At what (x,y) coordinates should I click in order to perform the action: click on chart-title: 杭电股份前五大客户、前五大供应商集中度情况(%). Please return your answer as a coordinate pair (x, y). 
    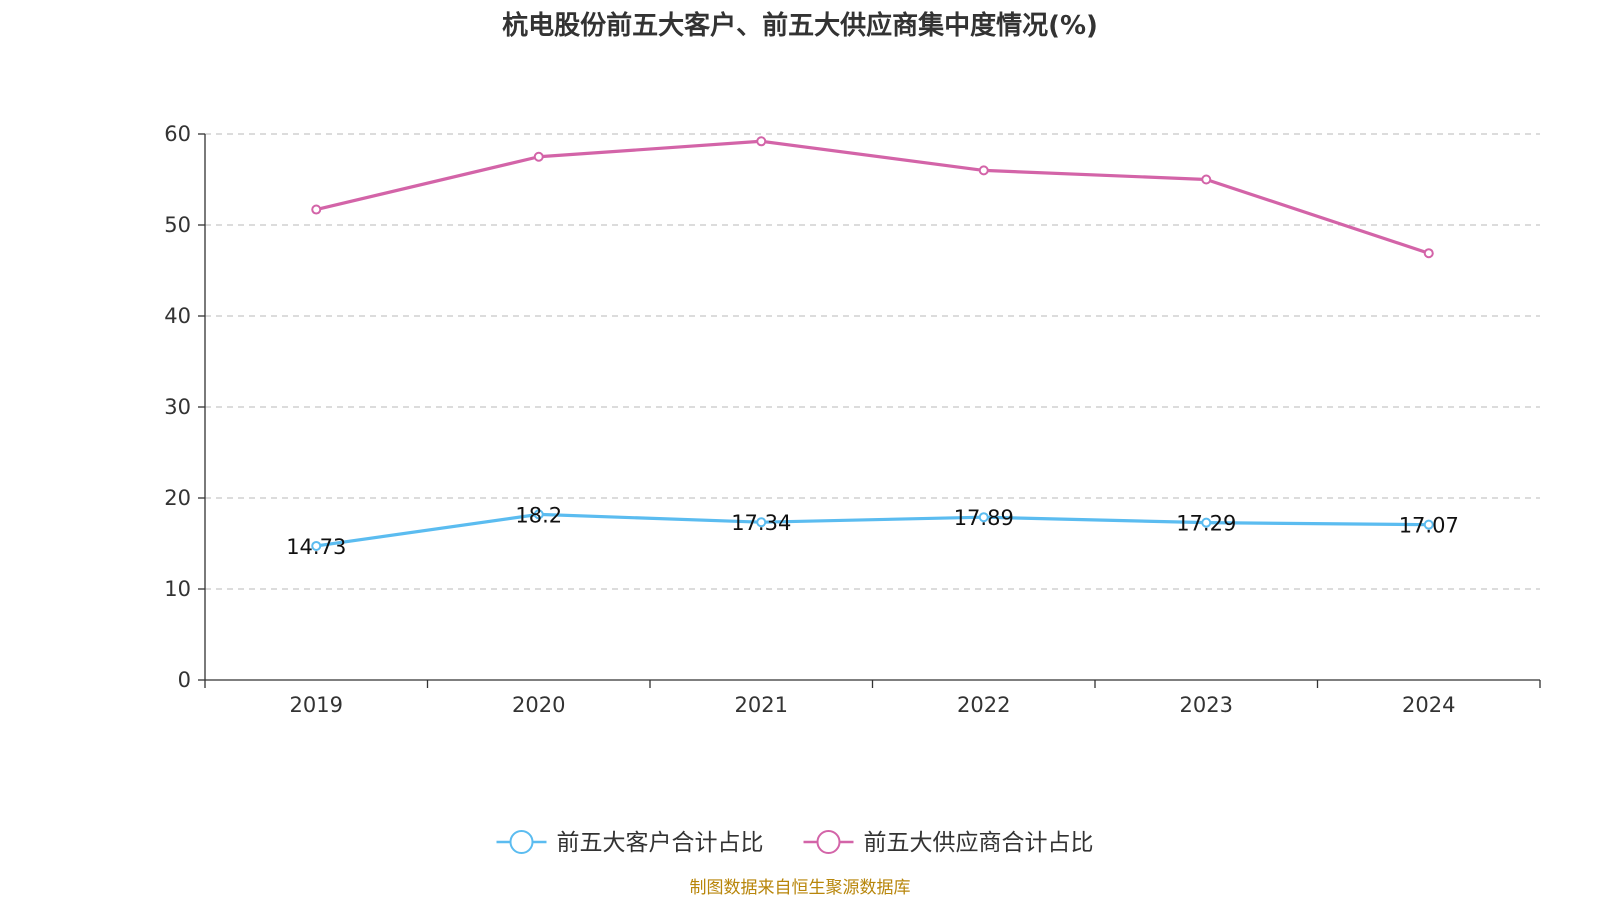
    Looking at the image, I should click on (800, 25).